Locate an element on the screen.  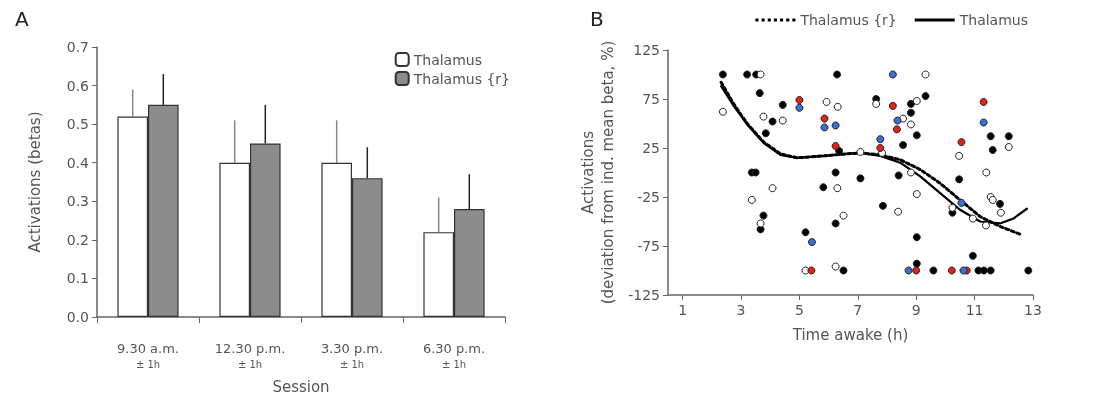
chart-title: A is located at coordinates (22, 19).